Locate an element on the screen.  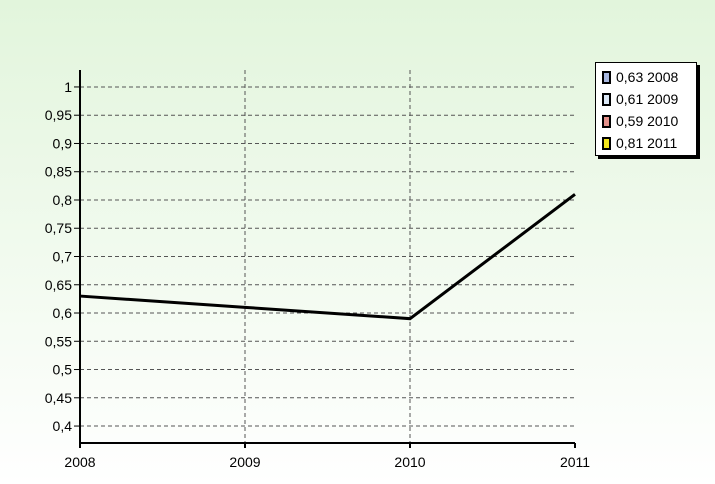
y-tick-label: 0,95 is located at coordinates (58, 115).